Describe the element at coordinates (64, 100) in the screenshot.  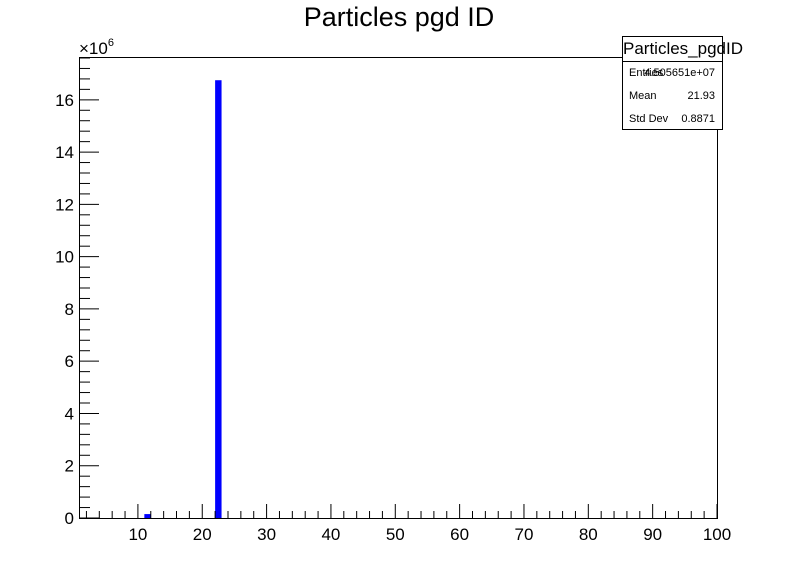
I see `y-tick-label: 16` at that location.